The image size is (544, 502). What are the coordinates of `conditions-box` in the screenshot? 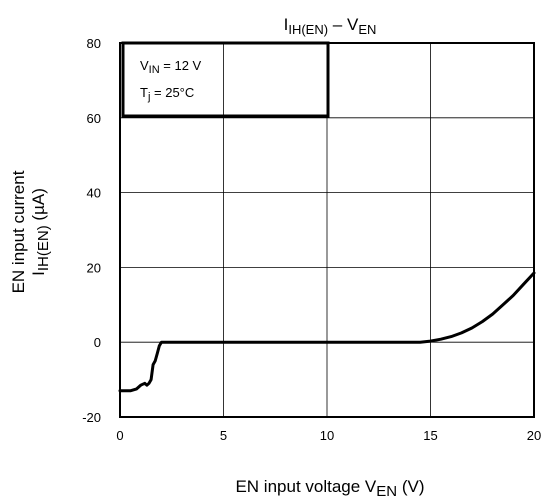 It's located at (225, 79).